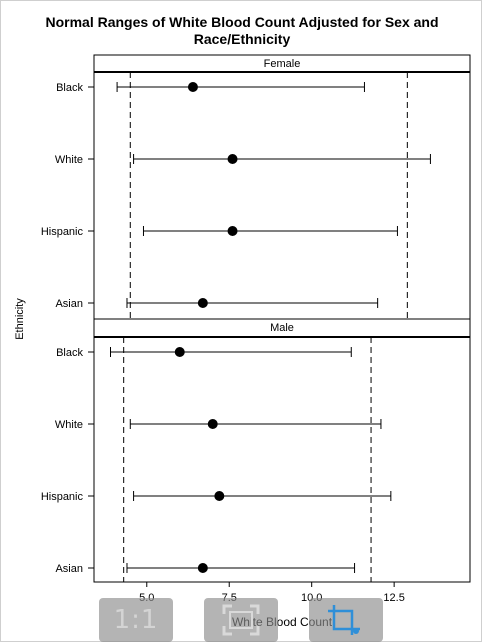  What do you see at coordinates (20, 319) in the screenshot?
I see `y-axis-label: Ethnicity` at bounding box center [20, 319].